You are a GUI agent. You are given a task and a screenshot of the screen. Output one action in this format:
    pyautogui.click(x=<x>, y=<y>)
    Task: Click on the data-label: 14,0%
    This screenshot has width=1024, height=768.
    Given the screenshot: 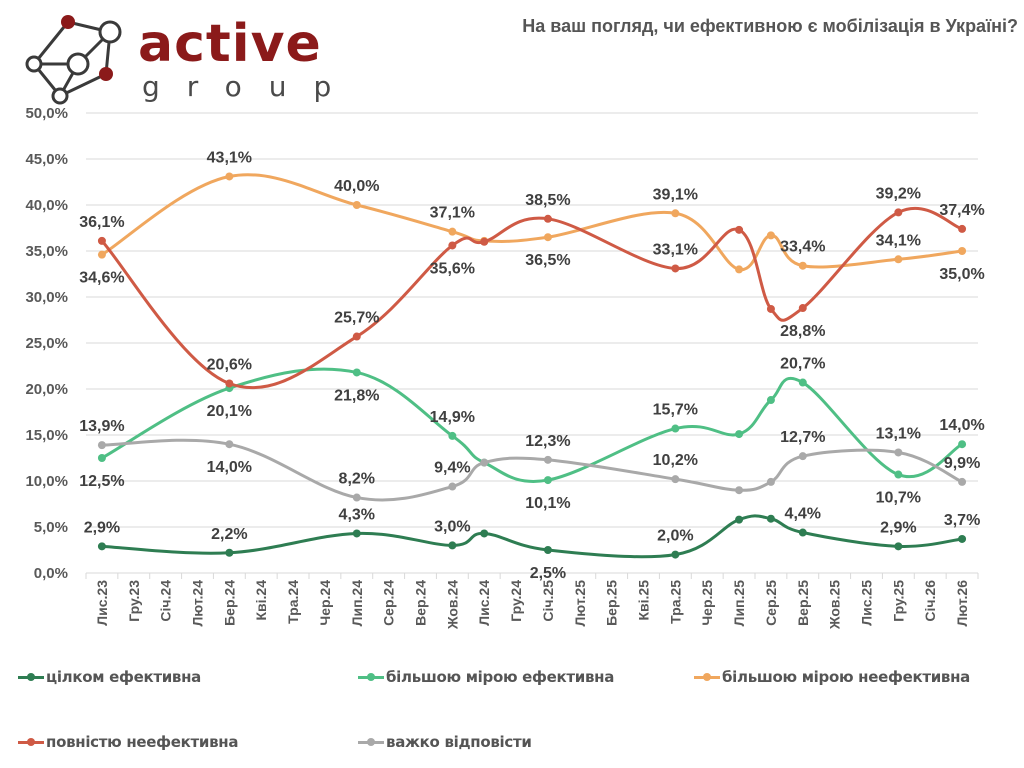 What is the action you would take?
    pyautogui.click(x=961, y=425)
    